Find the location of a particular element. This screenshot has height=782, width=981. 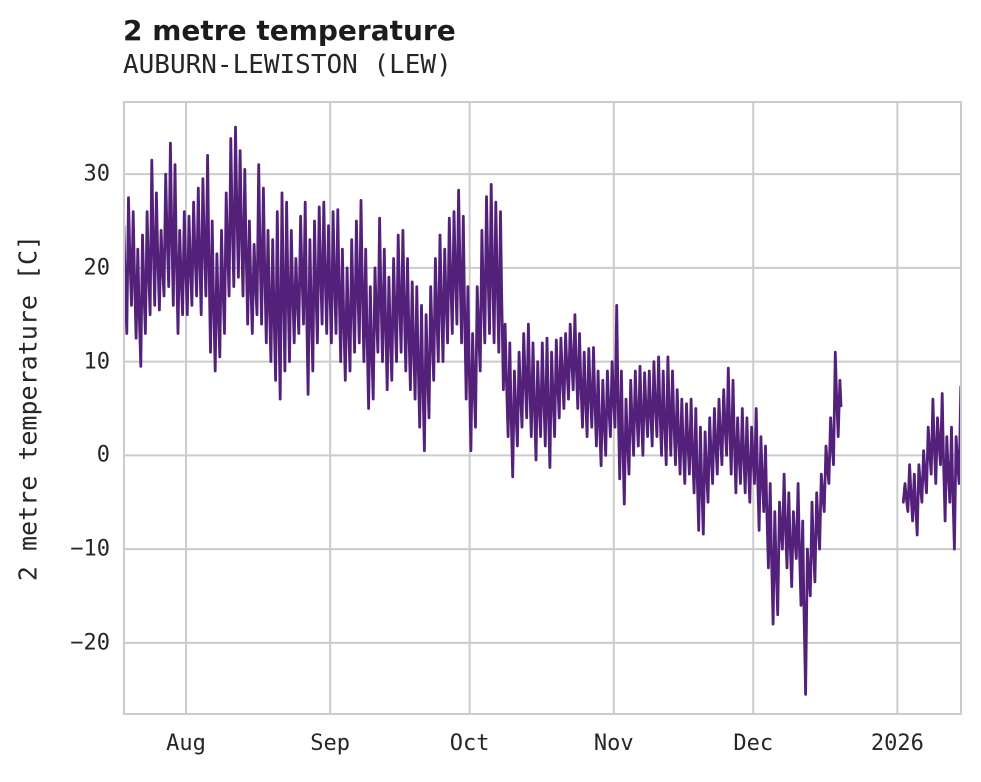

x-tick-label: Aug is located at coordinates (186, 743).